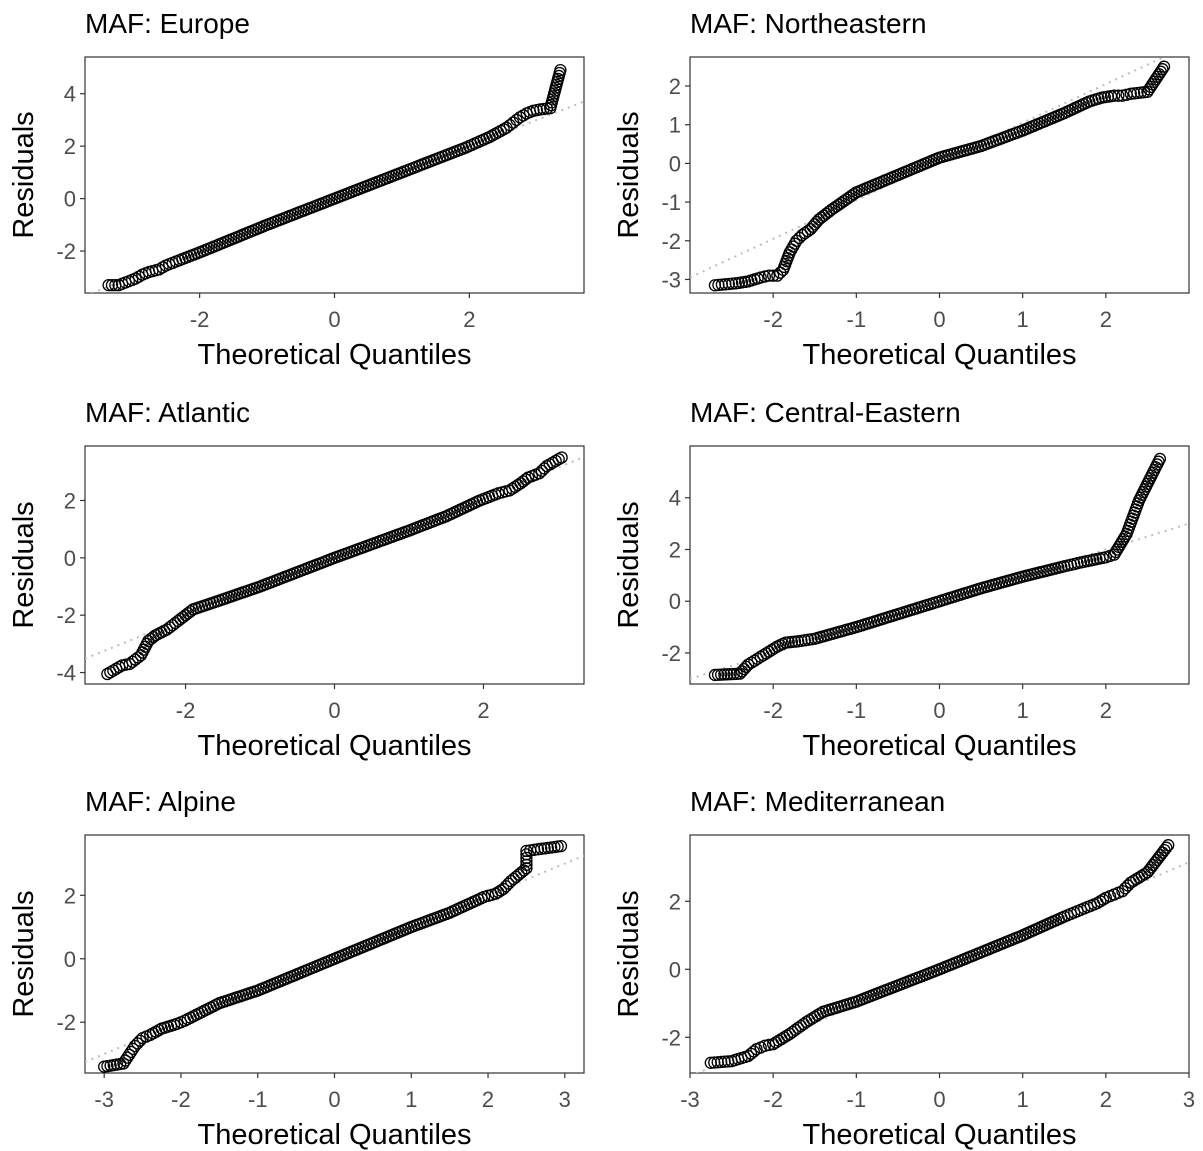 The height and width of the screenshot is (1151, 1203). Describe the element at coordinates (808, 23) in the screenshot. I see `panel-title: MAF: Northeastern` at that location.